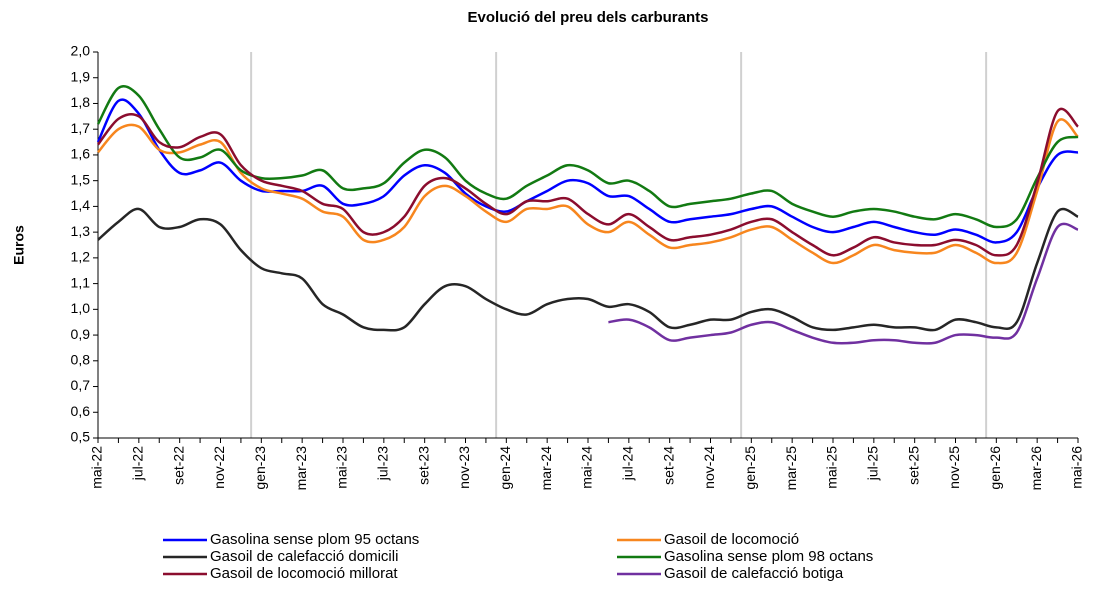  Describe the element at coordinates (260, 468) in the screenshot. I see `x-tick-label: gen-23` at that location.